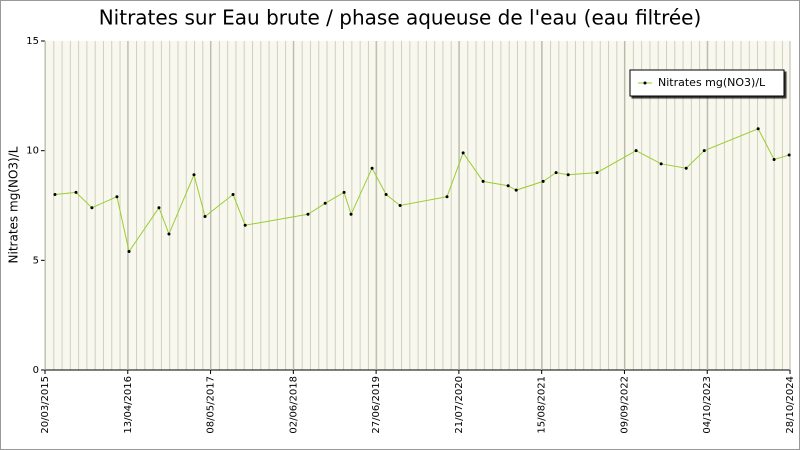 This screenshot has width=800, height=450. Describe the element at coordinates (36, 370) in the screenshot. I see `y-tick-label: 0` at that location.